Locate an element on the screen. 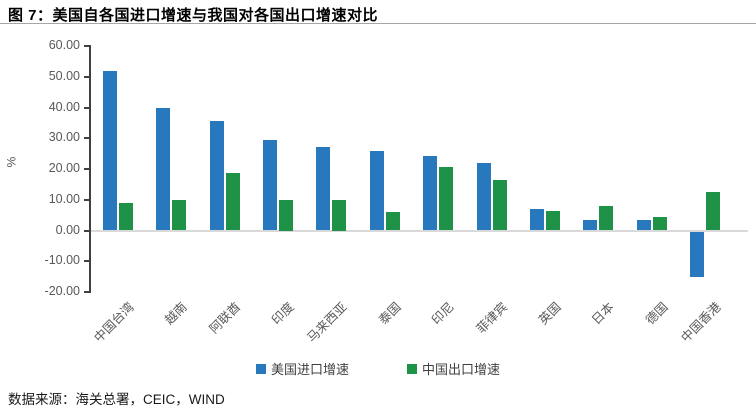 This screenshot has height=414, width=756. y-axis-tick-label: 0.00 is located at coordinates (67, 229).